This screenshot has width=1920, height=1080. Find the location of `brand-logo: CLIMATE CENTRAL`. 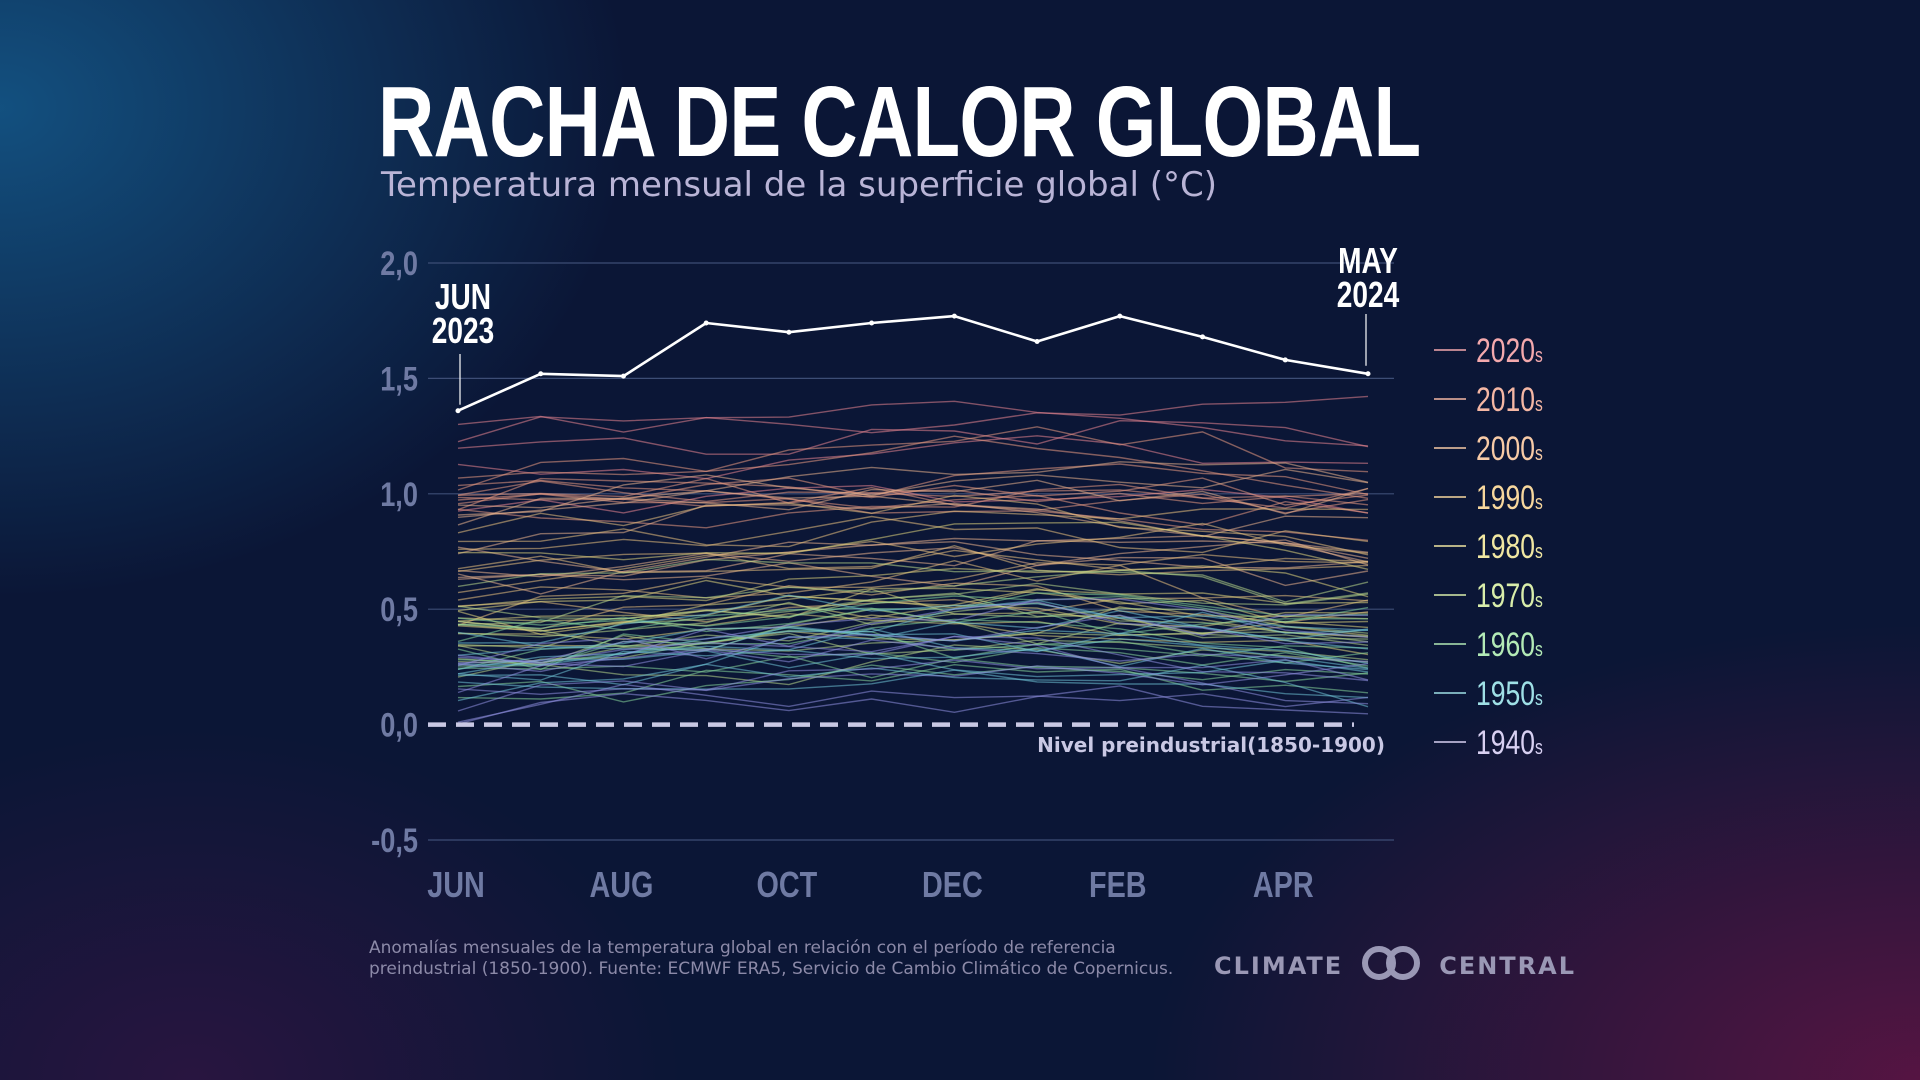

brand-logo: CLIMATE CENTRAL is located at coordinates (1395, 966).